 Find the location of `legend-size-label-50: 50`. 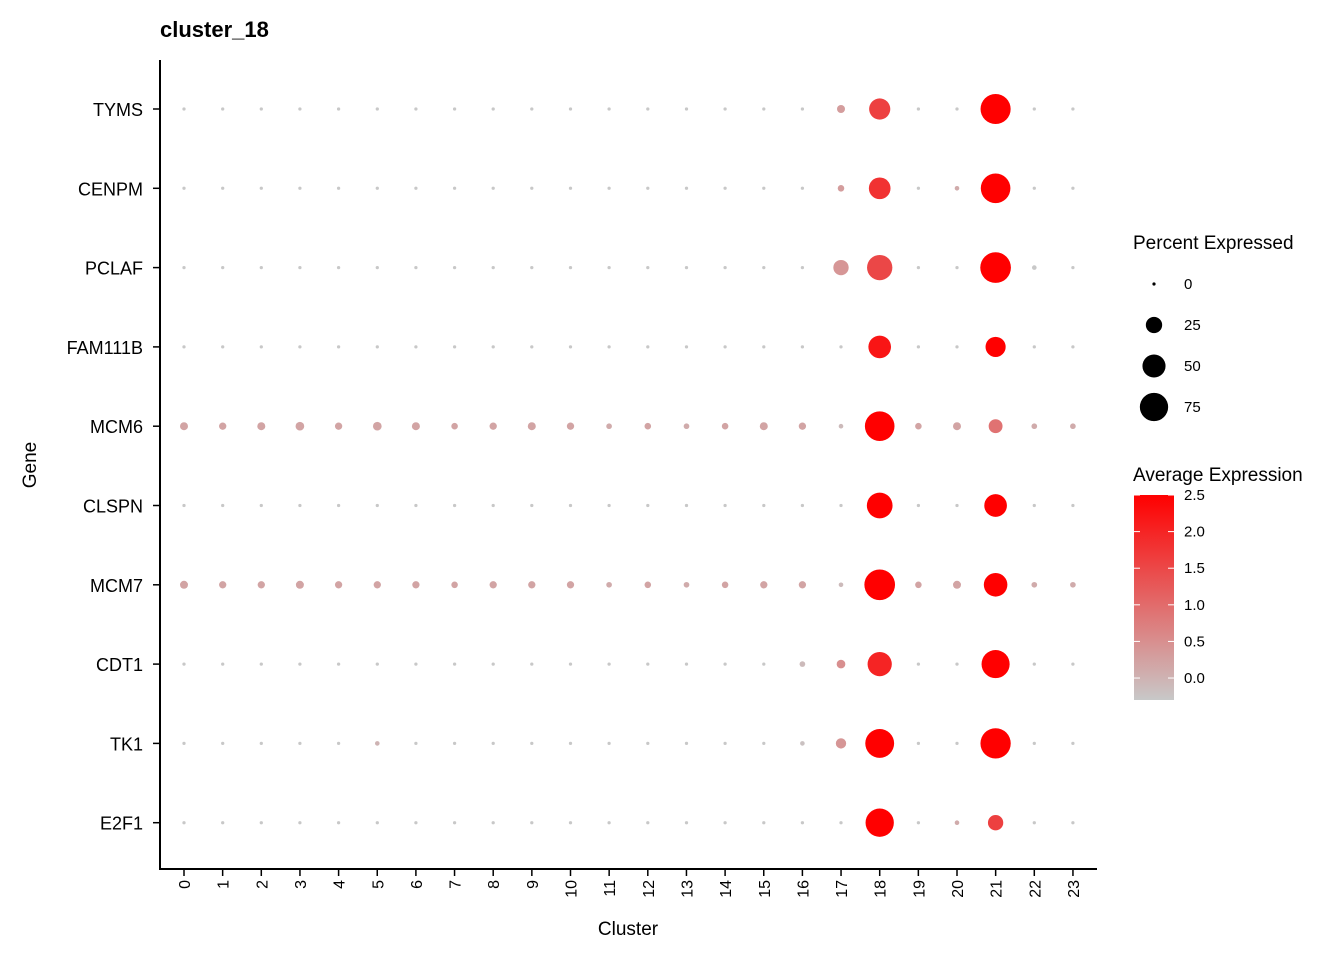

legend-size-label-50: 50 is located at coordinates (1192, 366).